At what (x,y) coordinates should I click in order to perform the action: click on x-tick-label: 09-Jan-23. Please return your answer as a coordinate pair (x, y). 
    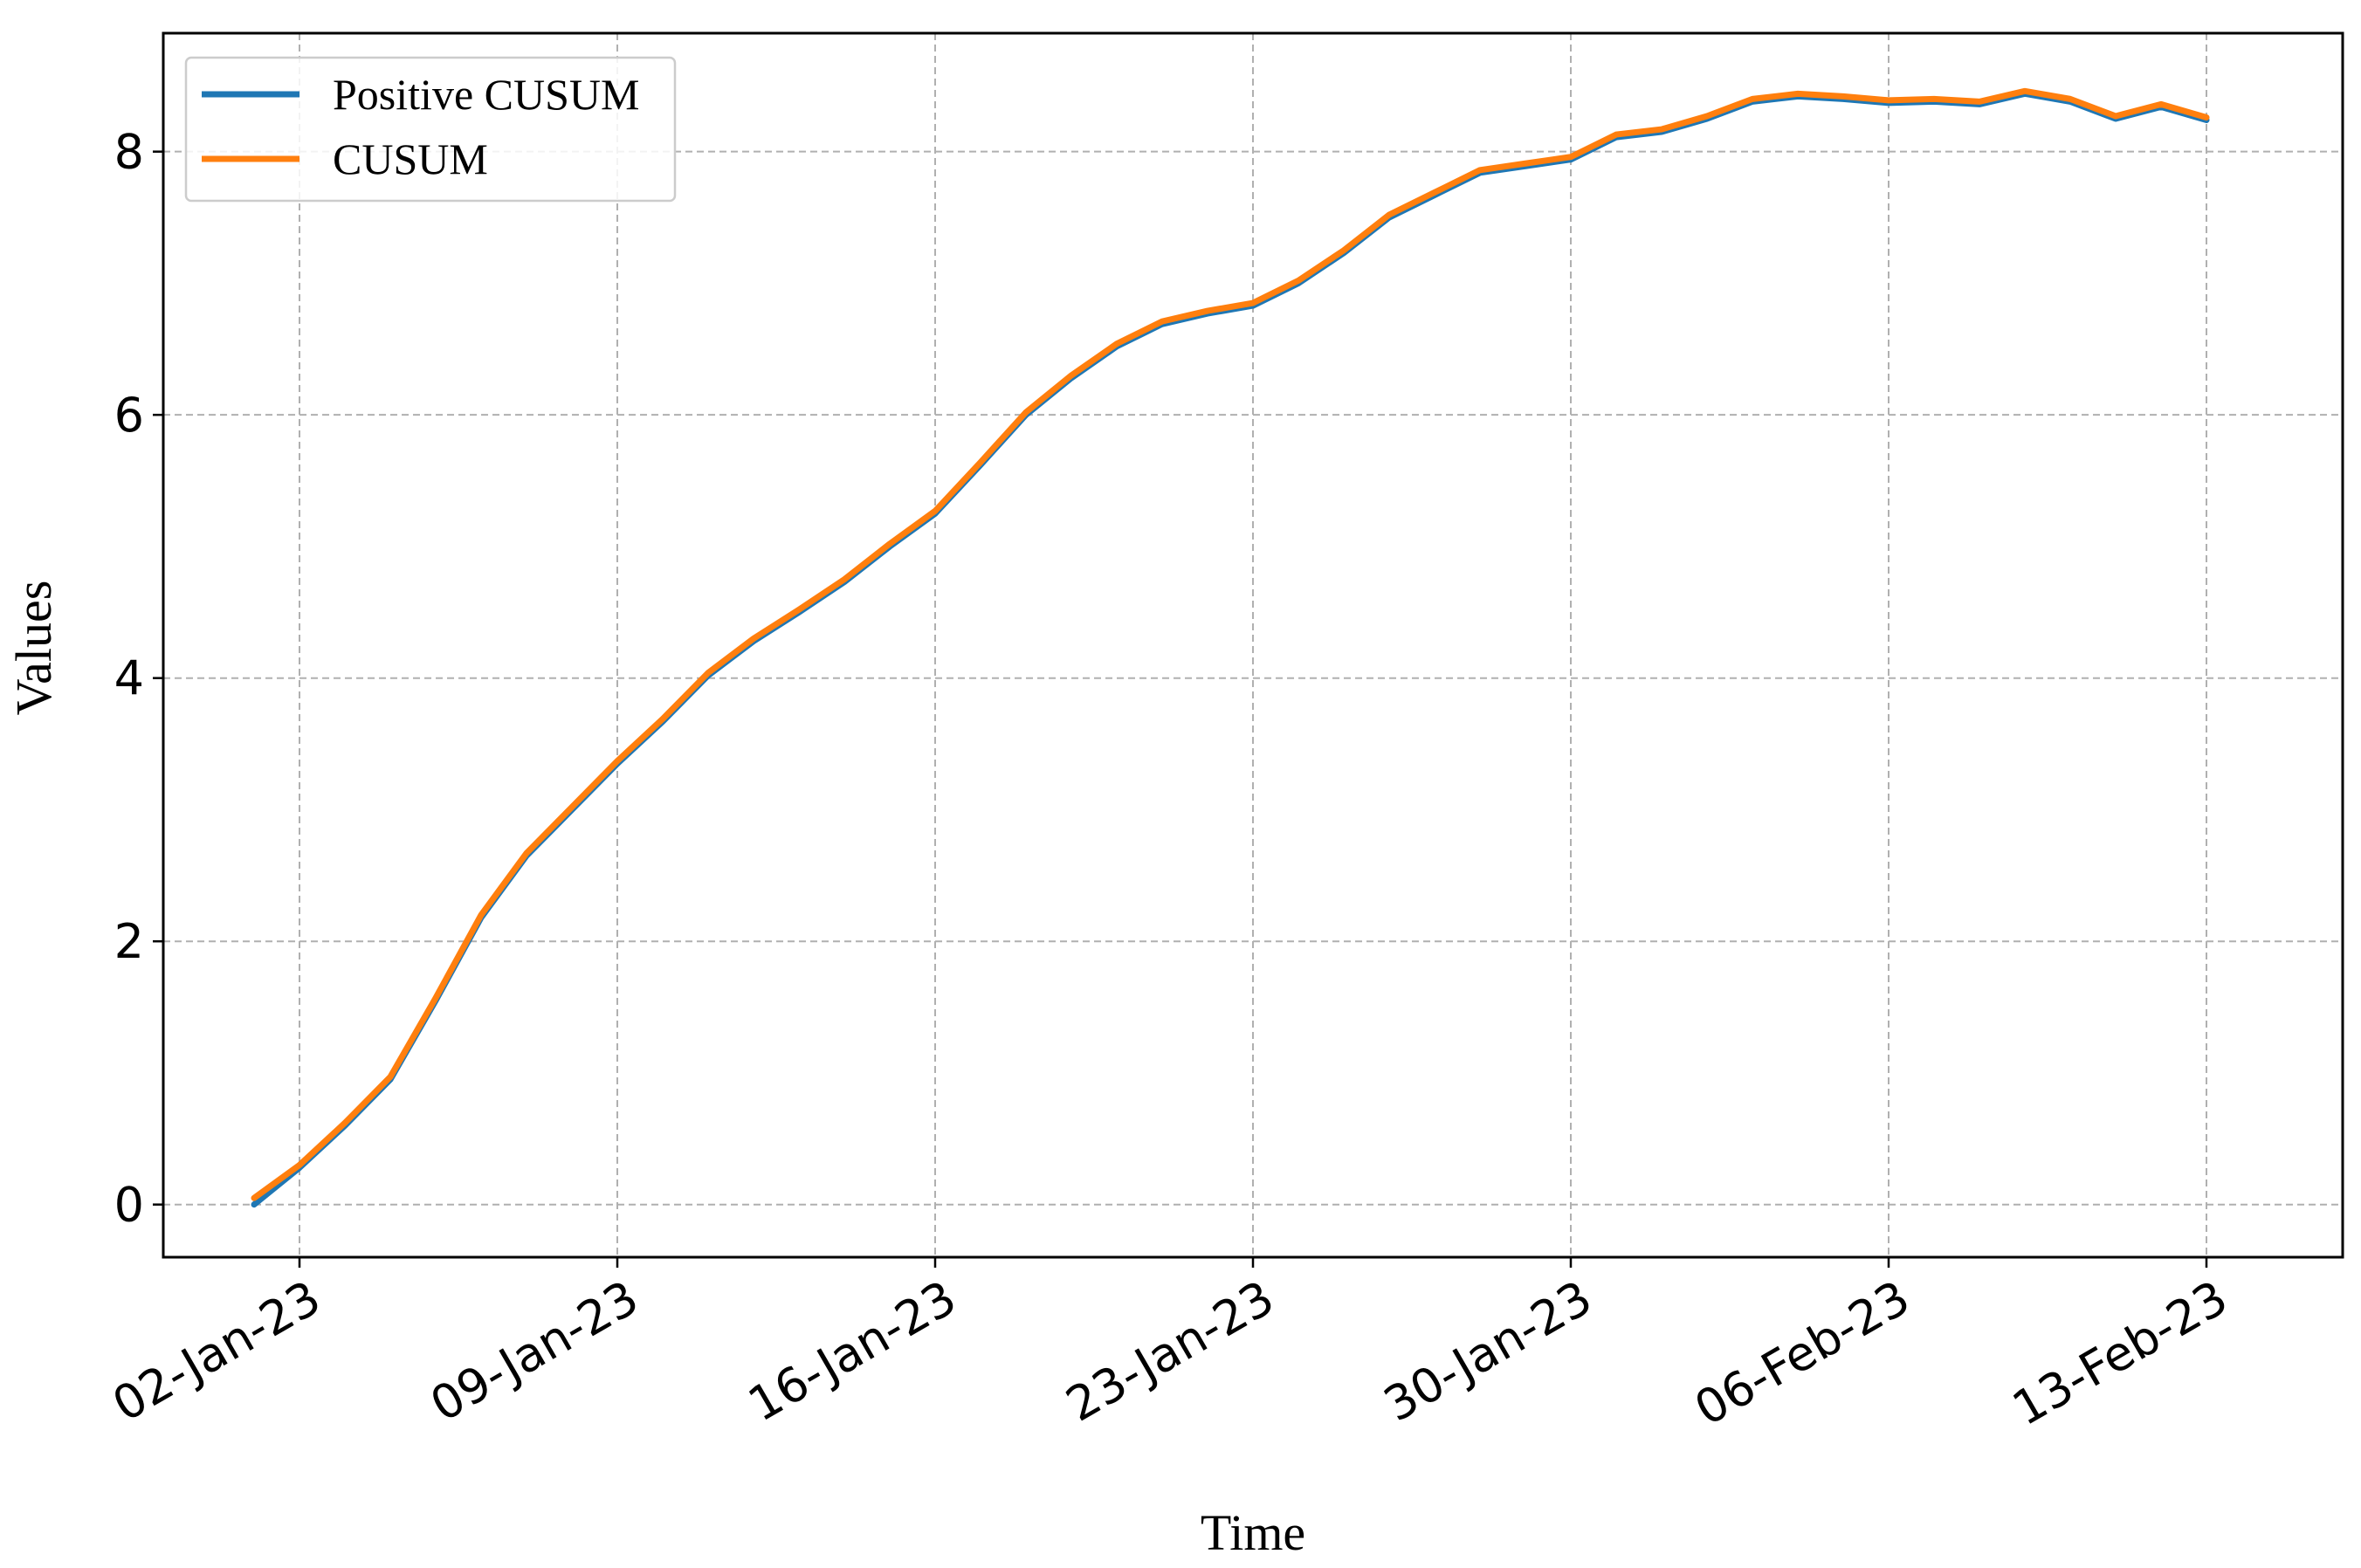
    Looking at the image, I should click on (535, 1351).